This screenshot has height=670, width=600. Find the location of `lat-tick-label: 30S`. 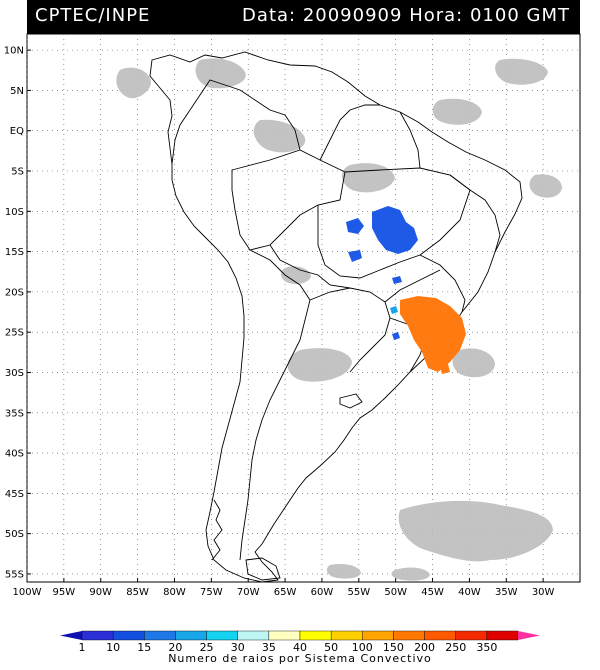

lat-tick-label: 30S is located at coordinates (14, 373).